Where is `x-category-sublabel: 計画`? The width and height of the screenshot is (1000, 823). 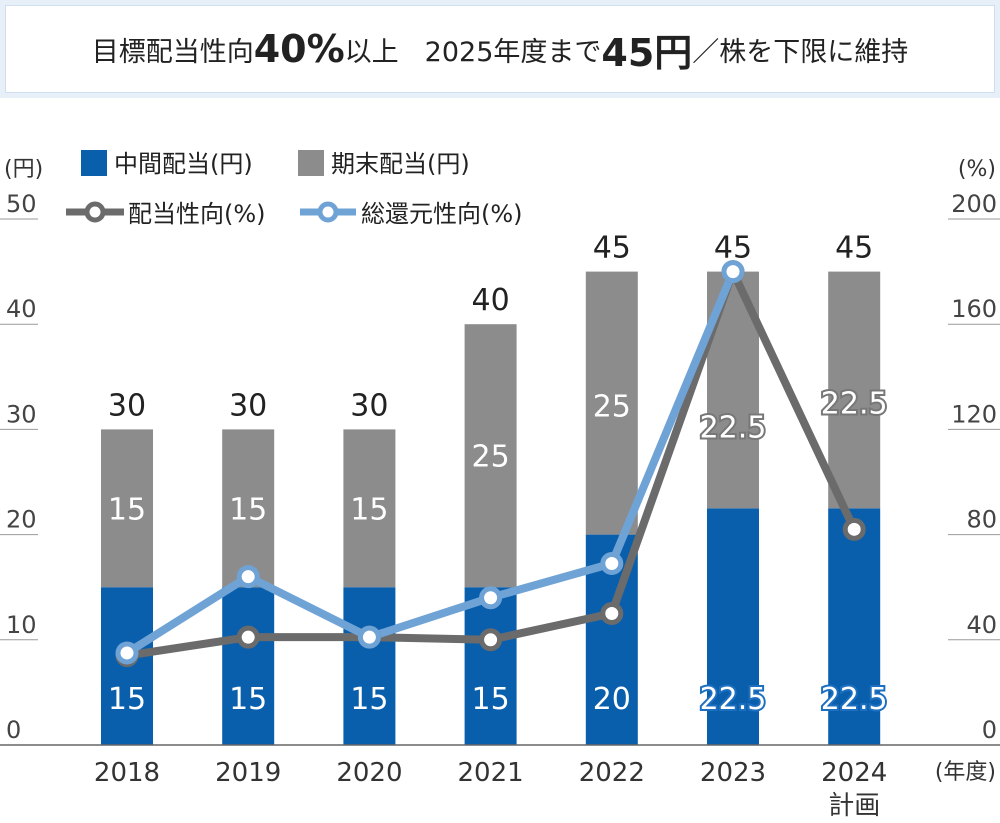
x-category-sublabel: 計画 is located at coordinates (854, 806).